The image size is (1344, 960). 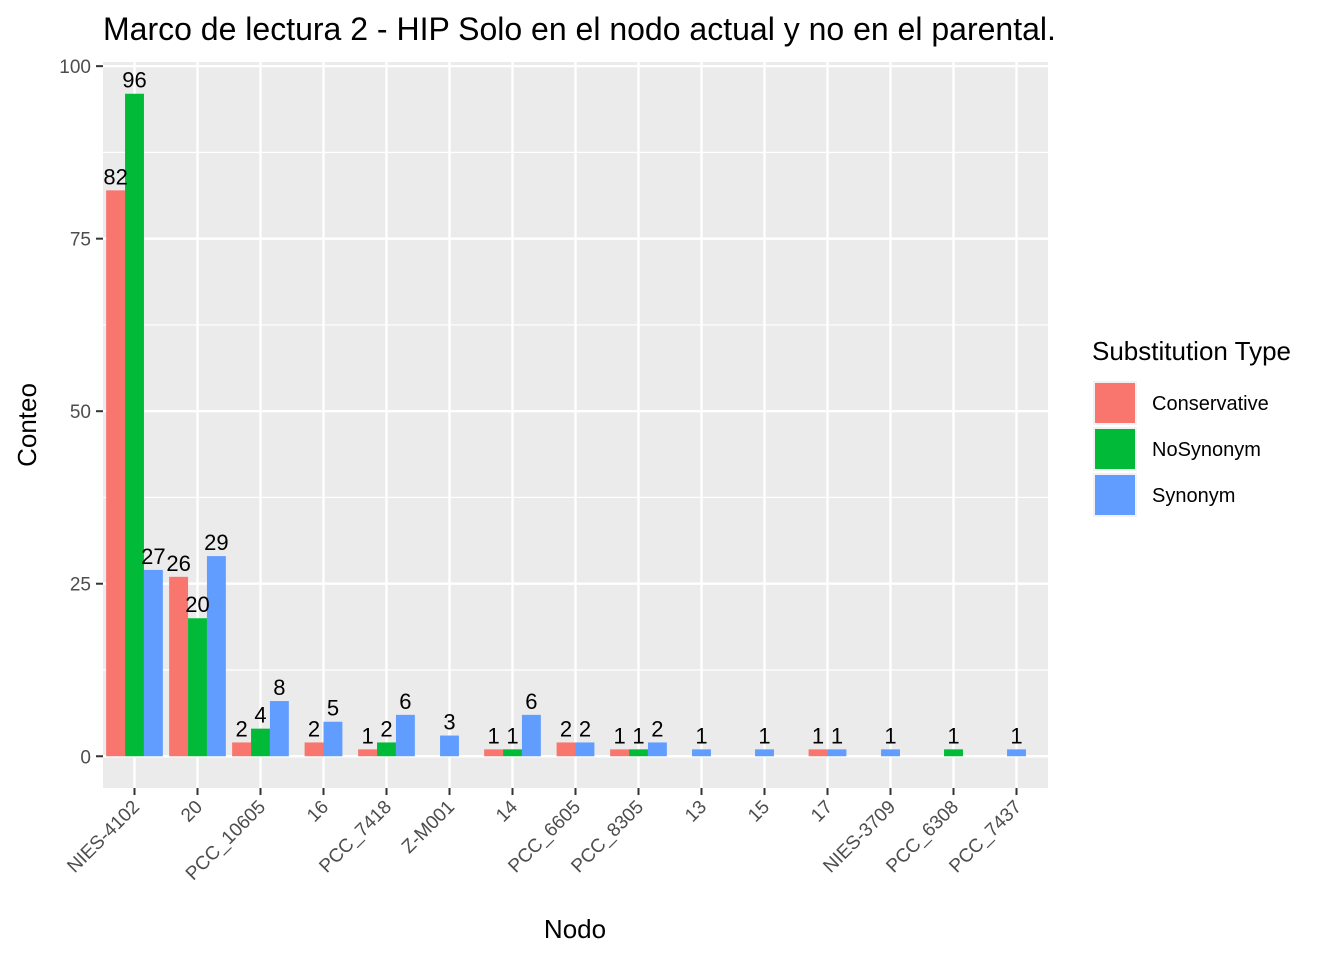 I want to click on x-tick-label: 16, so click(x=318, y=812).